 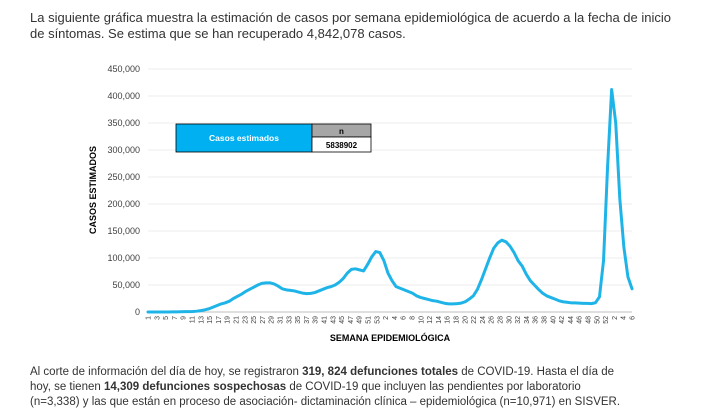 I want to click on total-deaths-text: 319, 824 defunciones totales, so click(x=380, y=372).